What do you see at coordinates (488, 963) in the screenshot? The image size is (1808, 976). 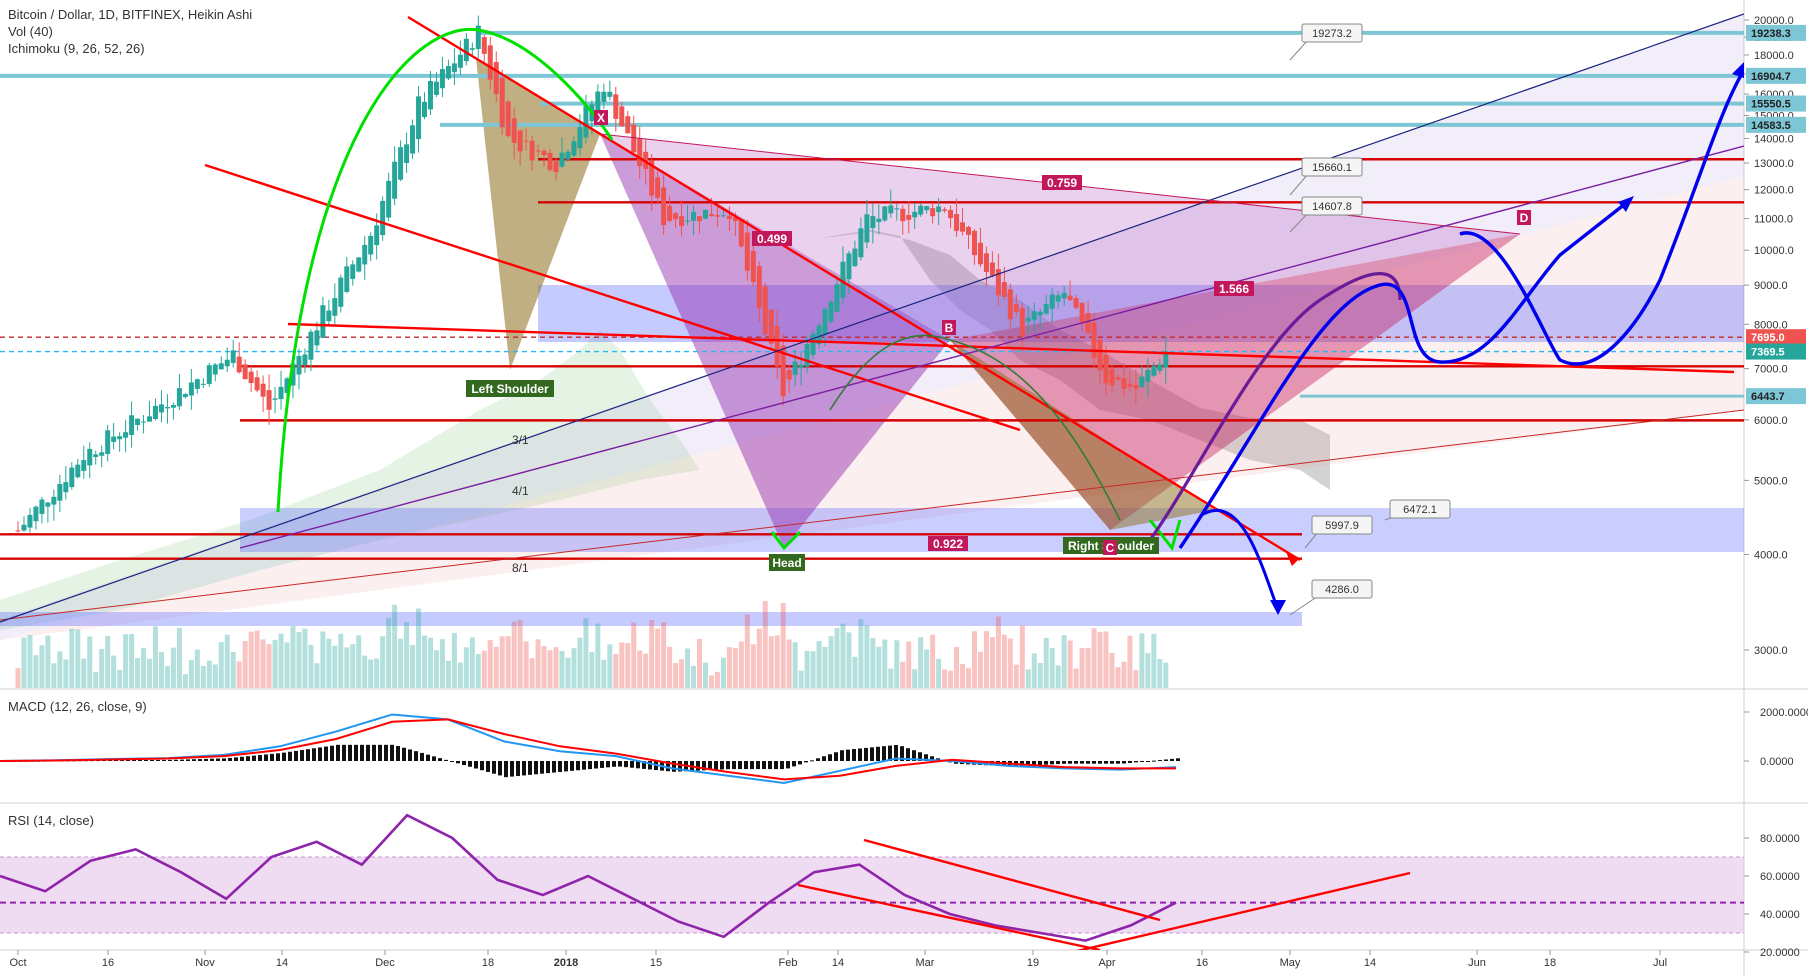 I see `x-tick-label: 18` at bounding box center [488, 963].